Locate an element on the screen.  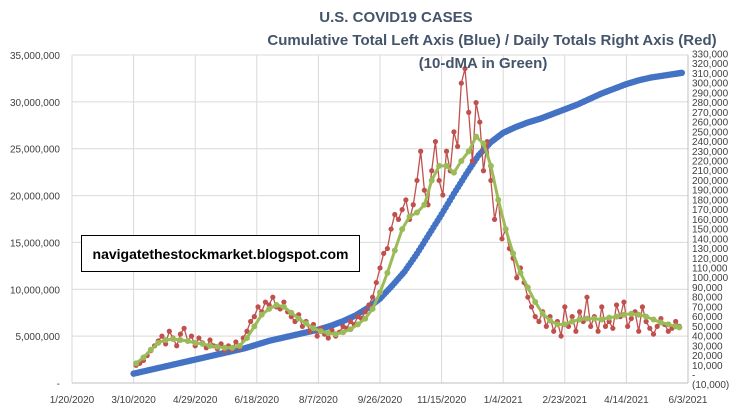
y-right-tick-label: 330,000 is located at coordinates (710, 55).